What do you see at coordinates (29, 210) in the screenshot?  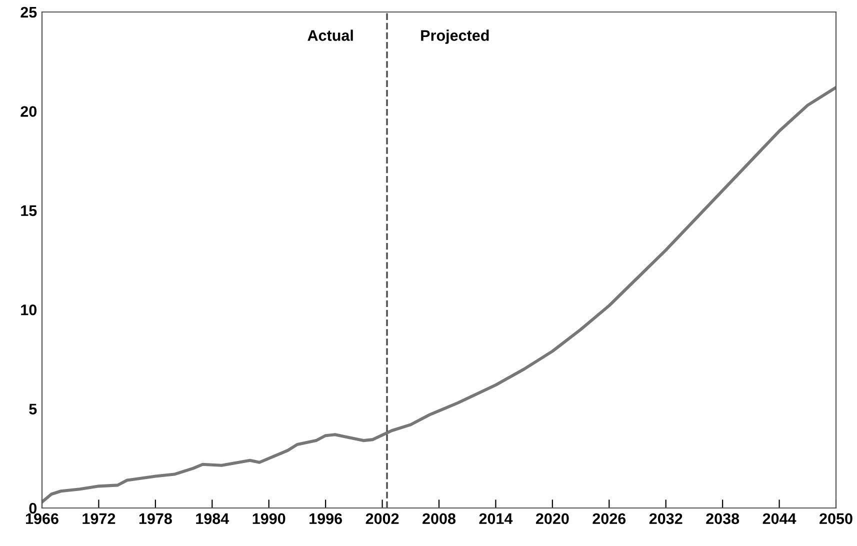 I see `y-tick-label: 15` at bounding box center [29, 210].